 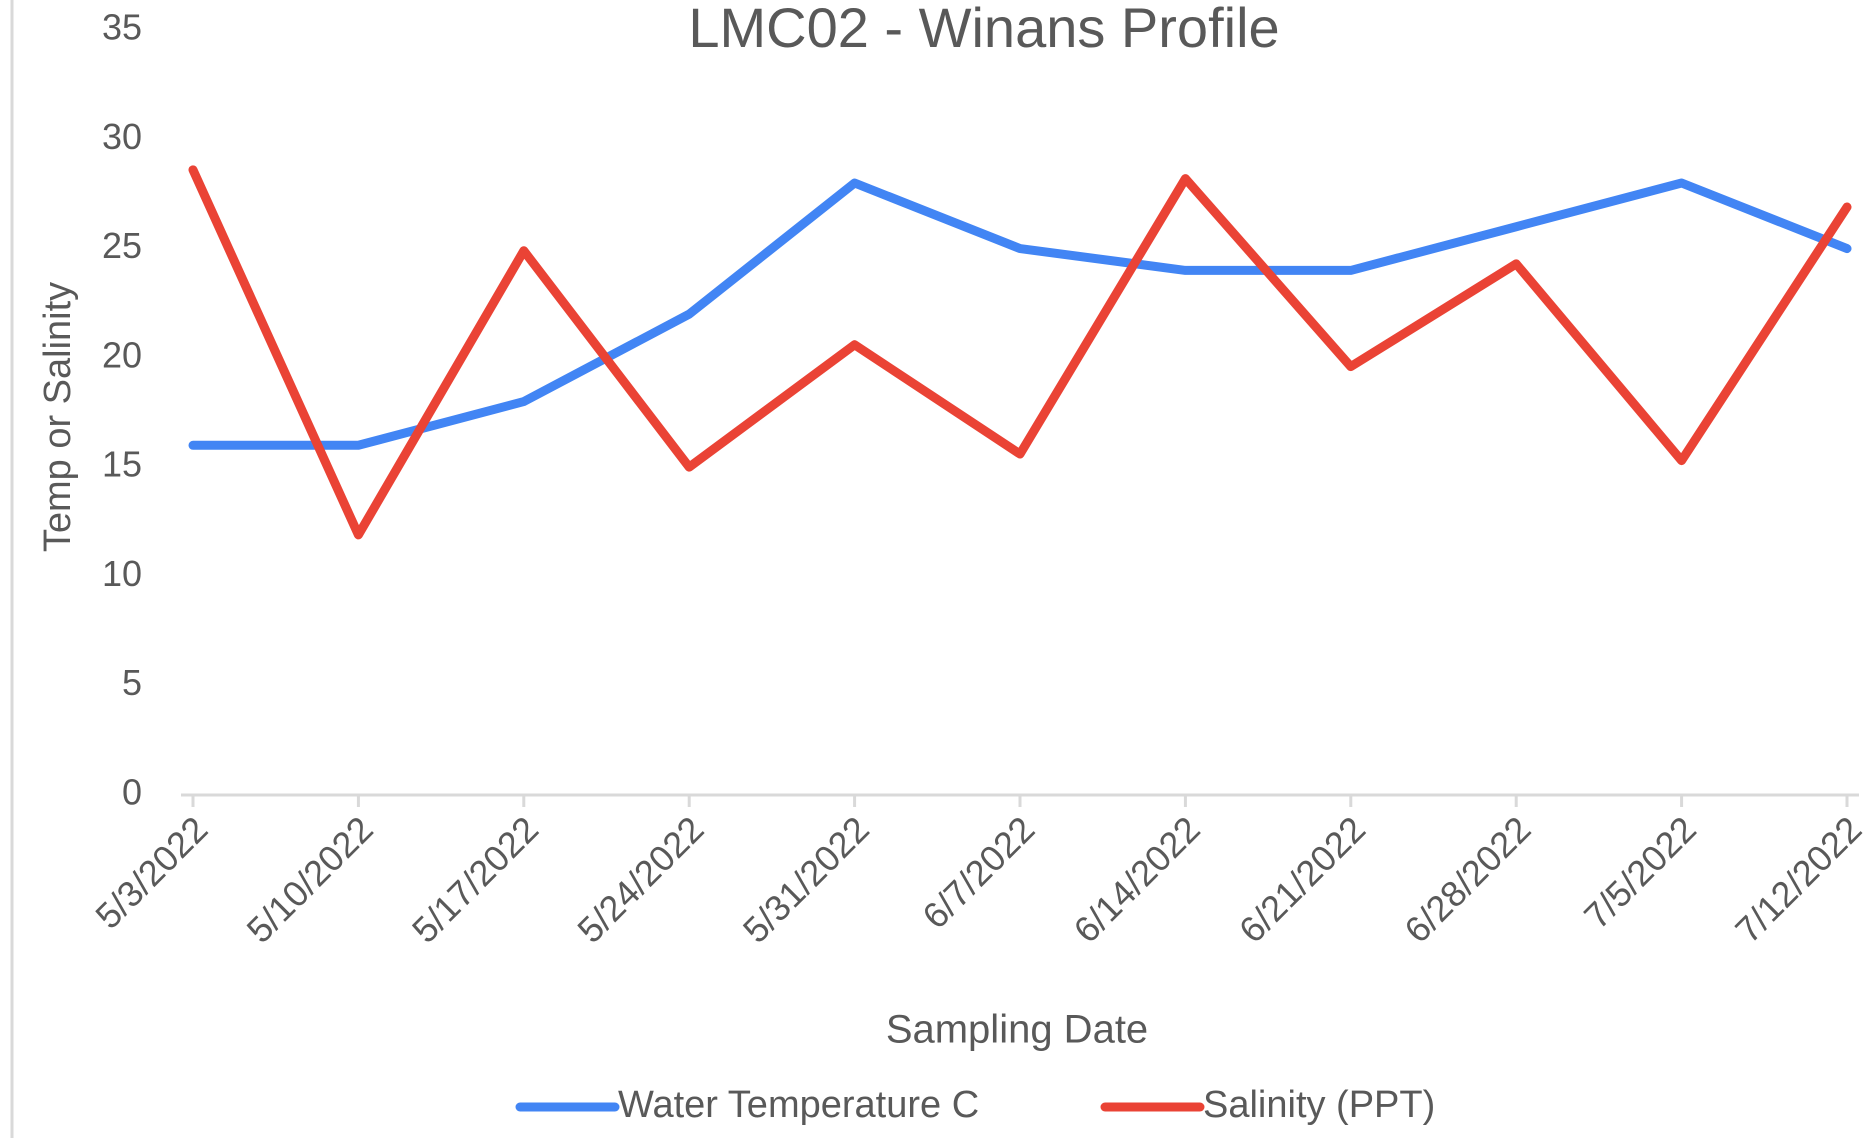 I want to click on y-tick-label: 20, so click(x=122, y=354).